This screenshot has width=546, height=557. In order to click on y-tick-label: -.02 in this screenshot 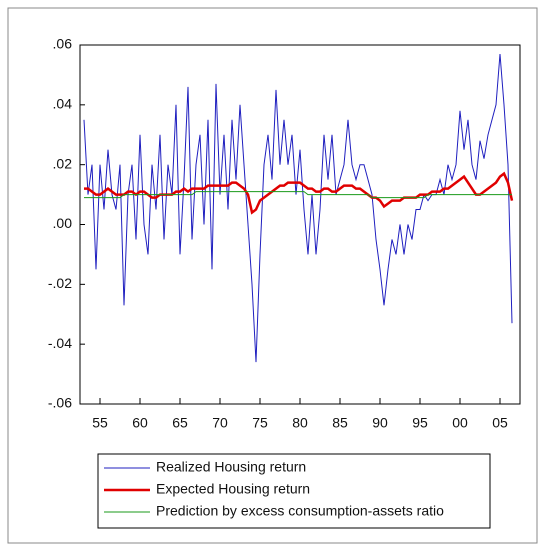, I will do `click(60, 283)`.